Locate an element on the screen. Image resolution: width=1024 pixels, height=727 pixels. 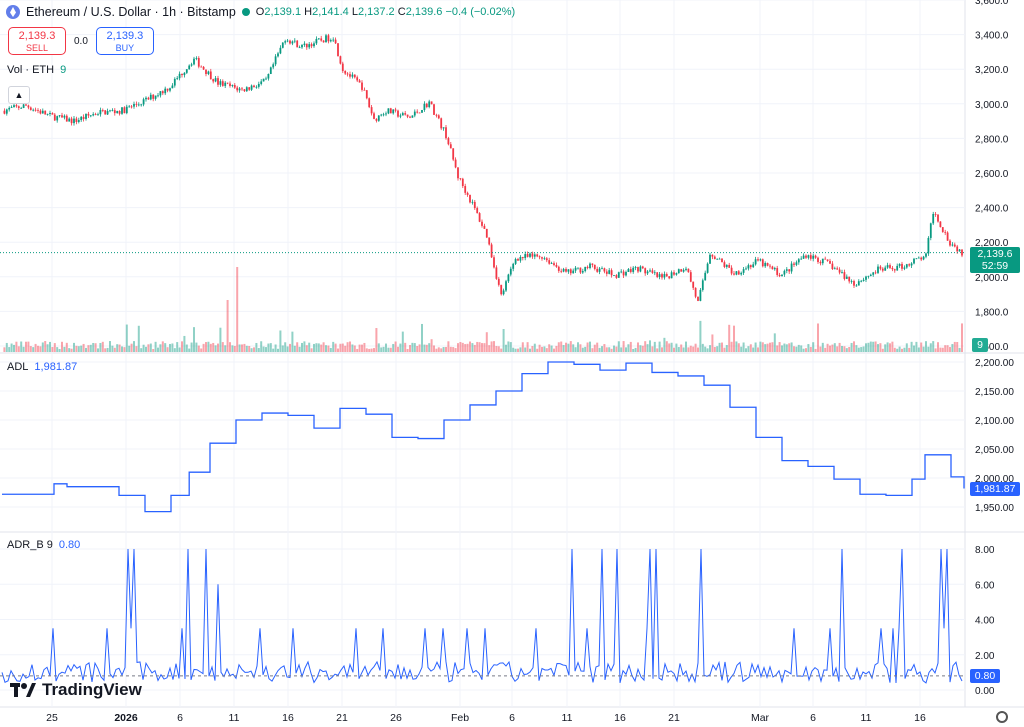
price-tick-label: 3,000.0 is located at coordinates (992, 105).